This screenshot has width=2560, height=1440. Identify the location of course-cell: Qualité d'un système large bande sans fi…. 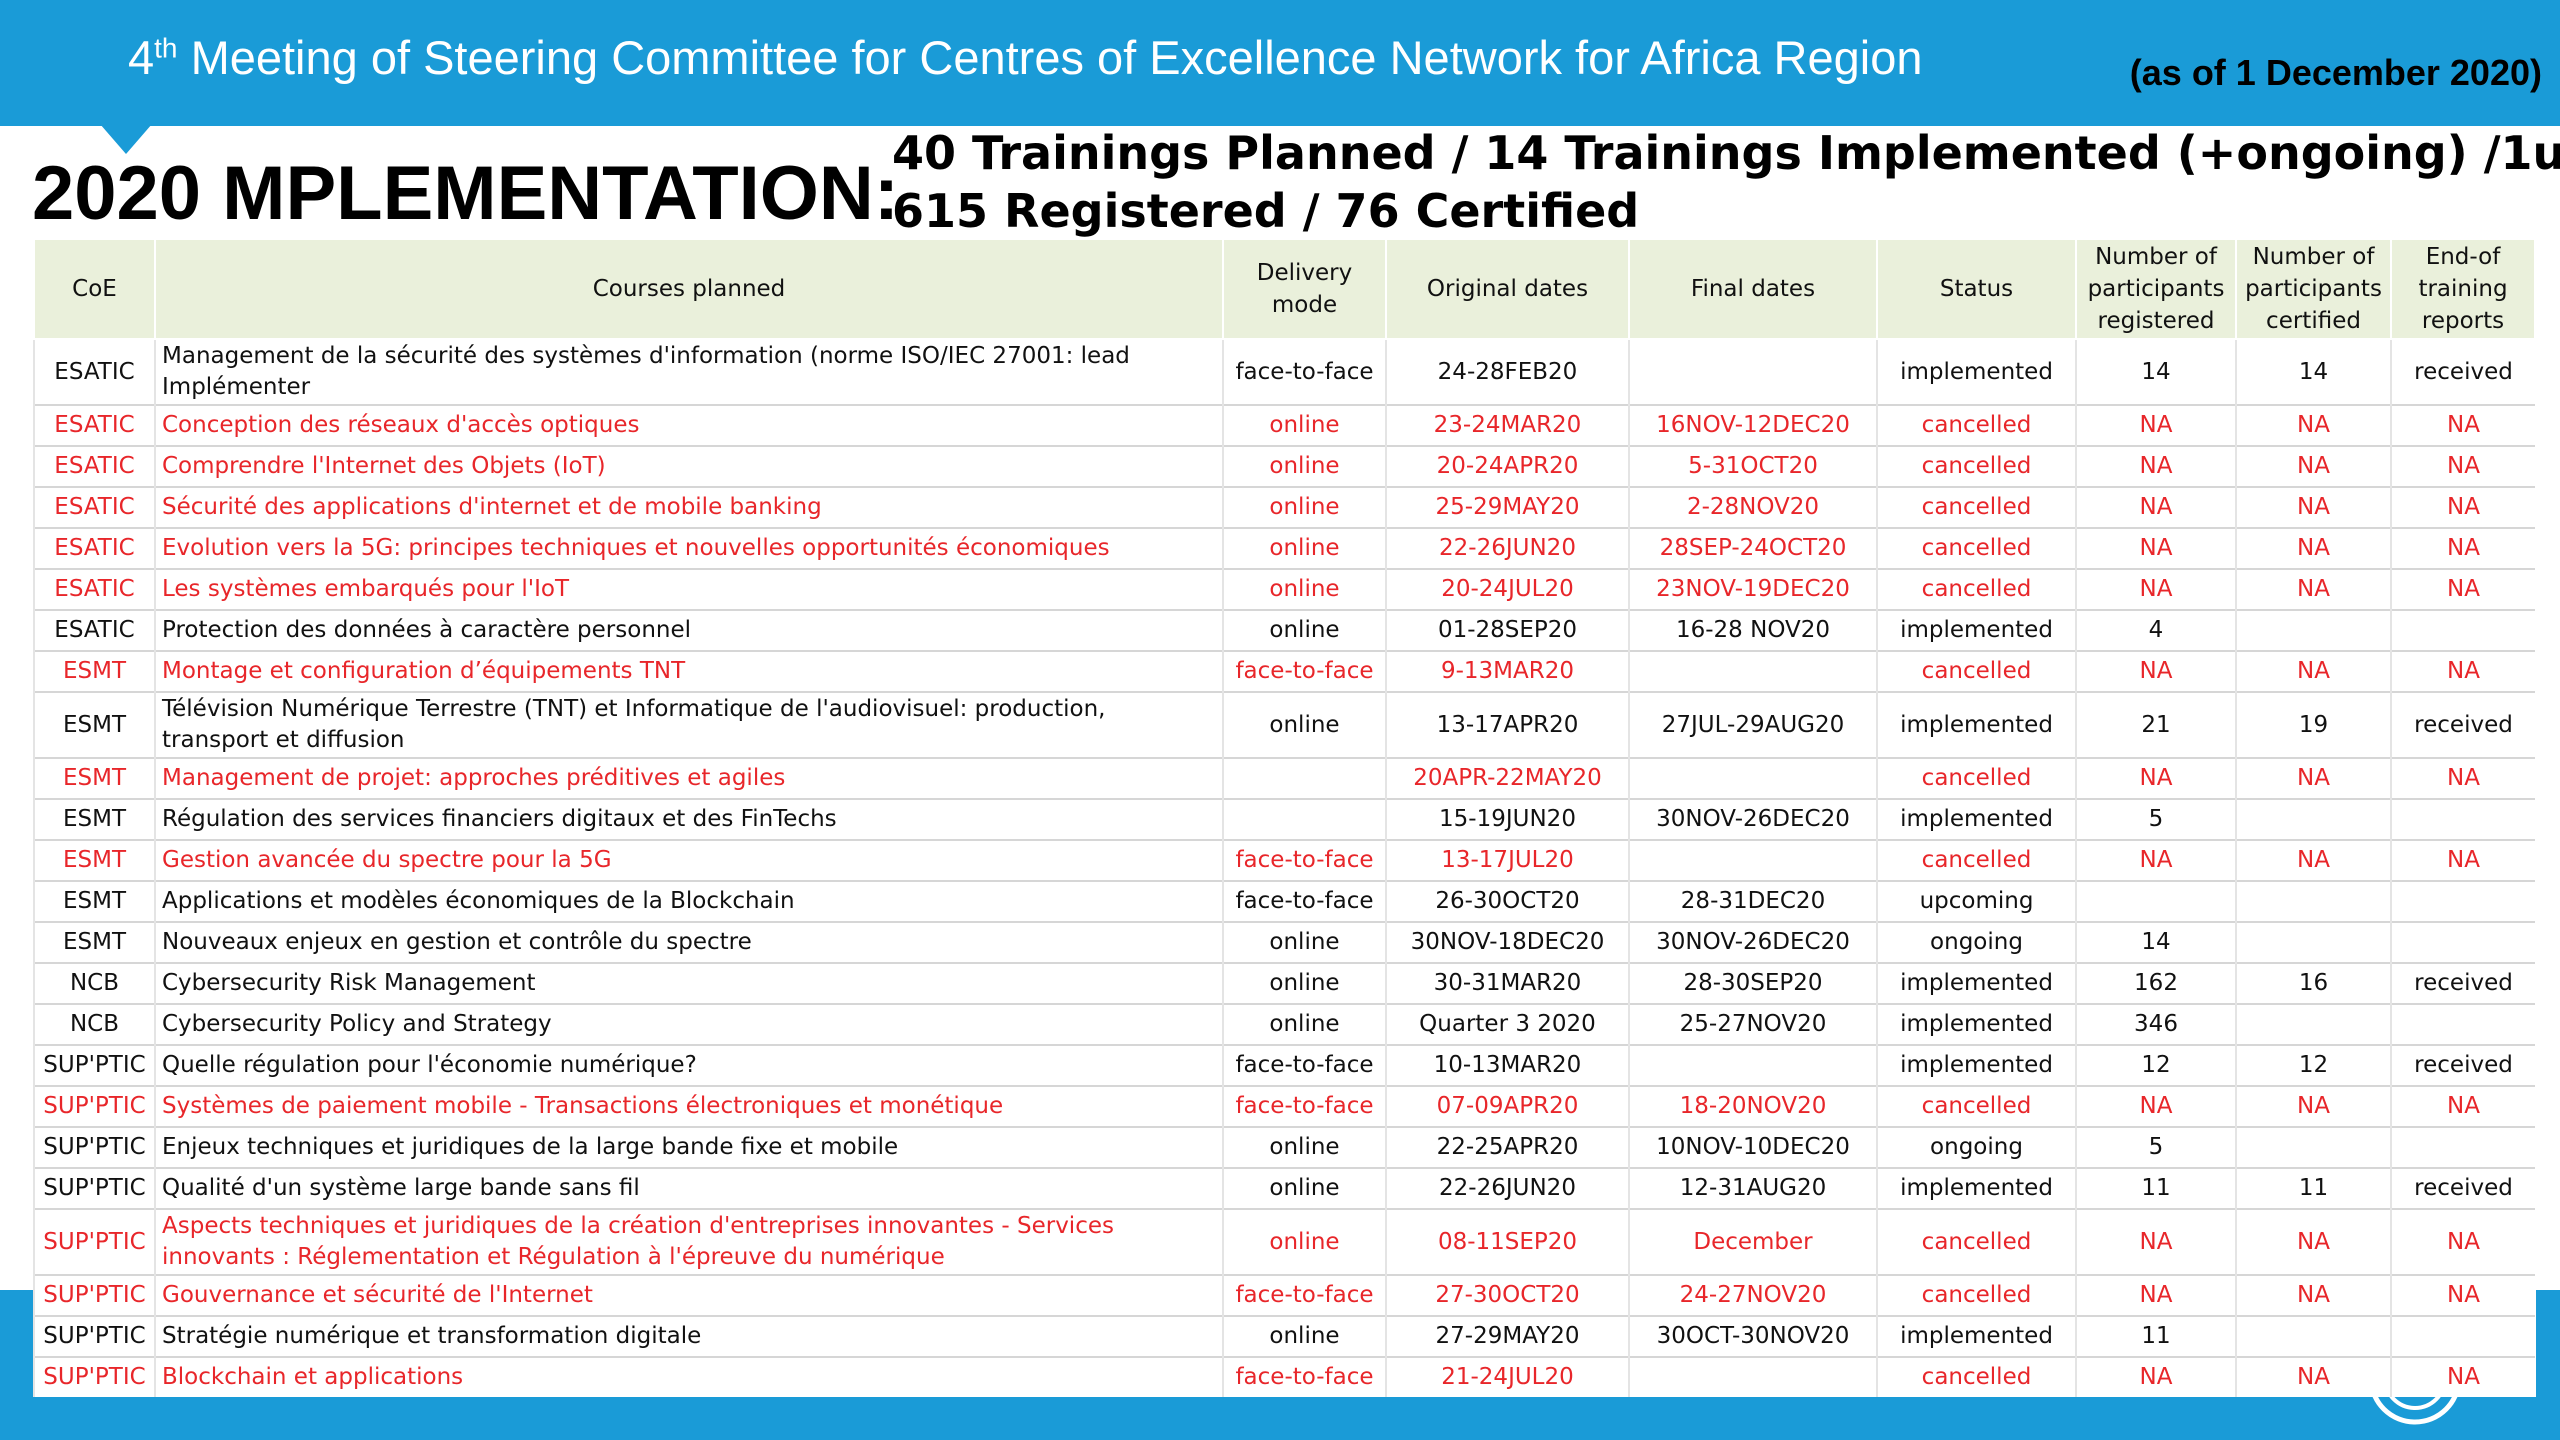
(688, 1188).